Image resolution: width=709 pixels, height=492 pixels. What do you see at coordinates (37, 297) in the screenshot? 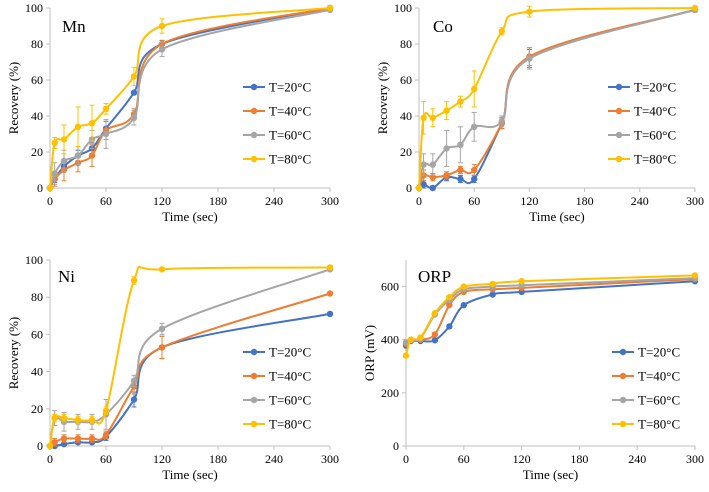
I see `y-tick-label: 80` at bounding box center [37, 297].